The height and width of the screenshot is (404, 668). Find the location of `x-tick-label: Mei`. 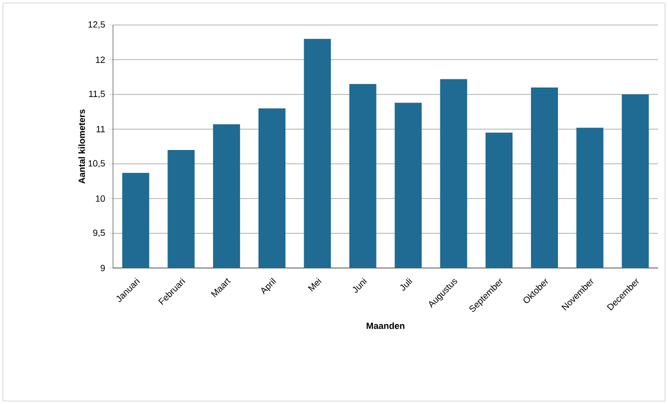

x-tick-label: Mei is located at coordinates (315, 285).